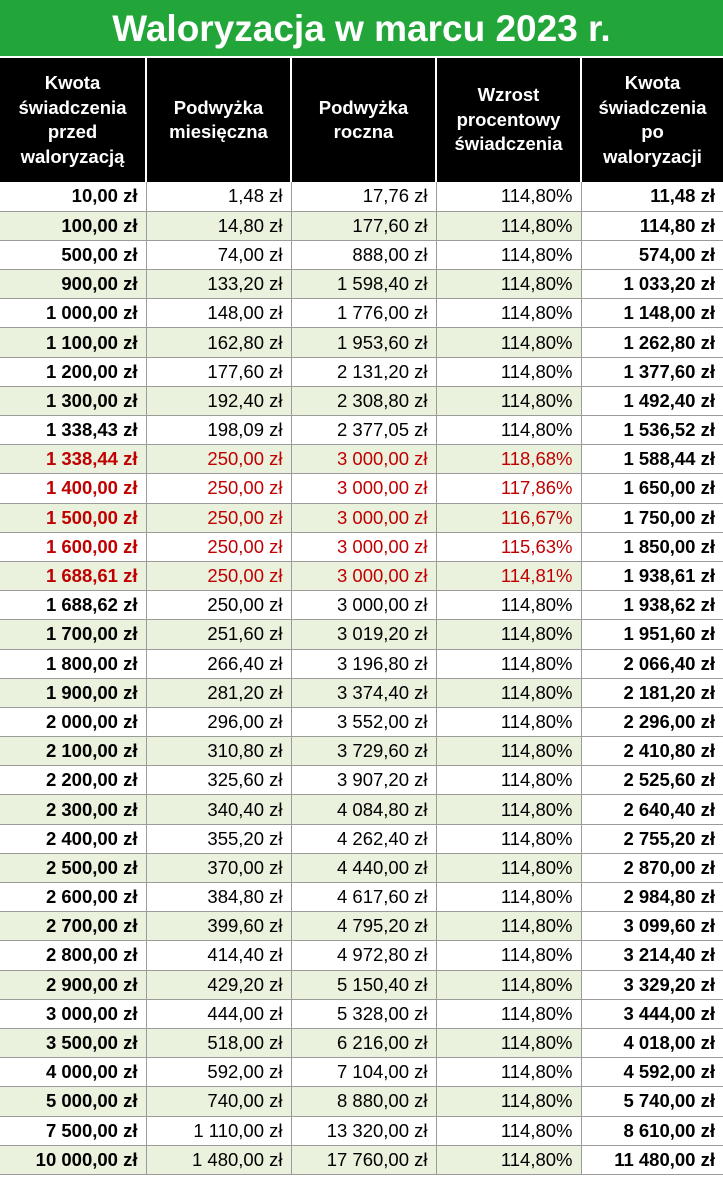 The width and height of the screenshot is (723, 1200). I want to click on header-line: roczna, so click(363, 131).